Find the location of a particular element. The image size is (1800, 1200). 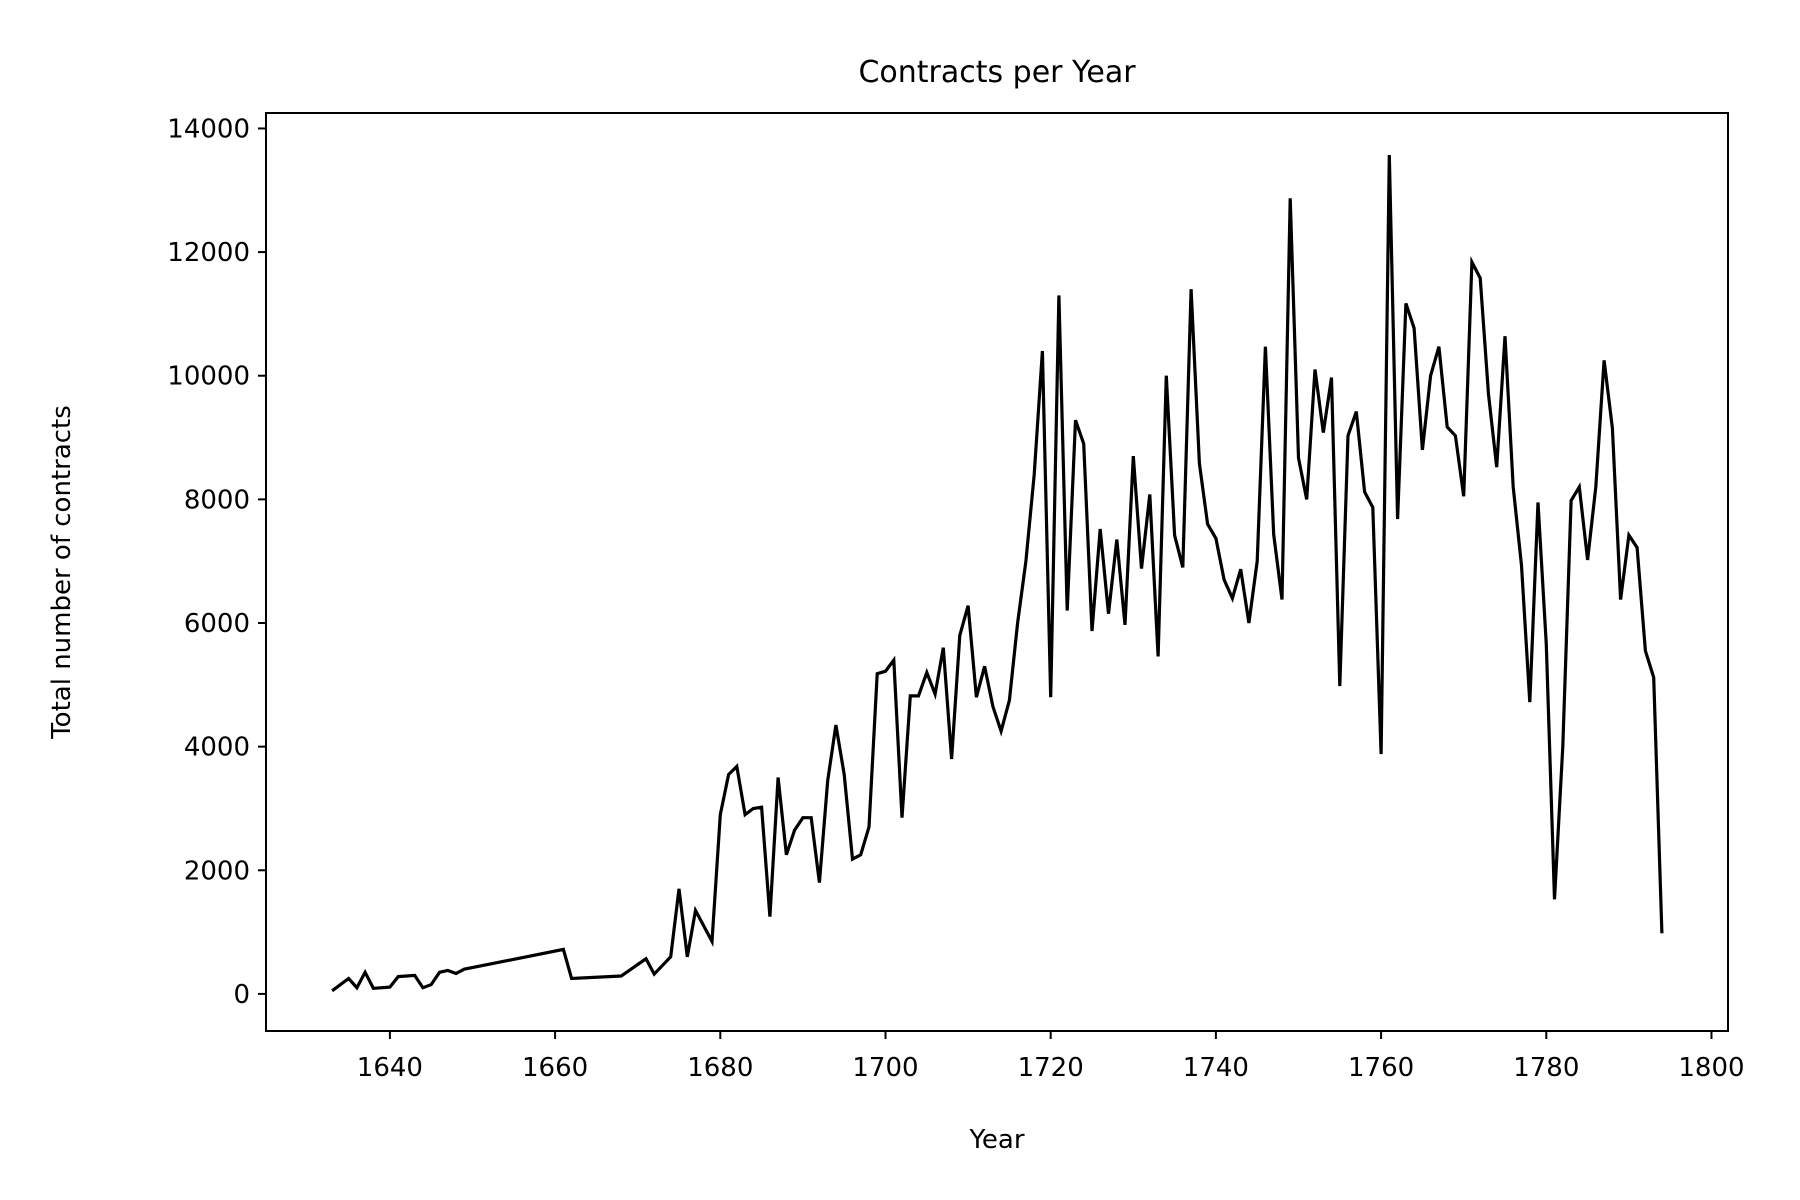

x-tick-label: 1740 is located at coordinates (1216, 1068).